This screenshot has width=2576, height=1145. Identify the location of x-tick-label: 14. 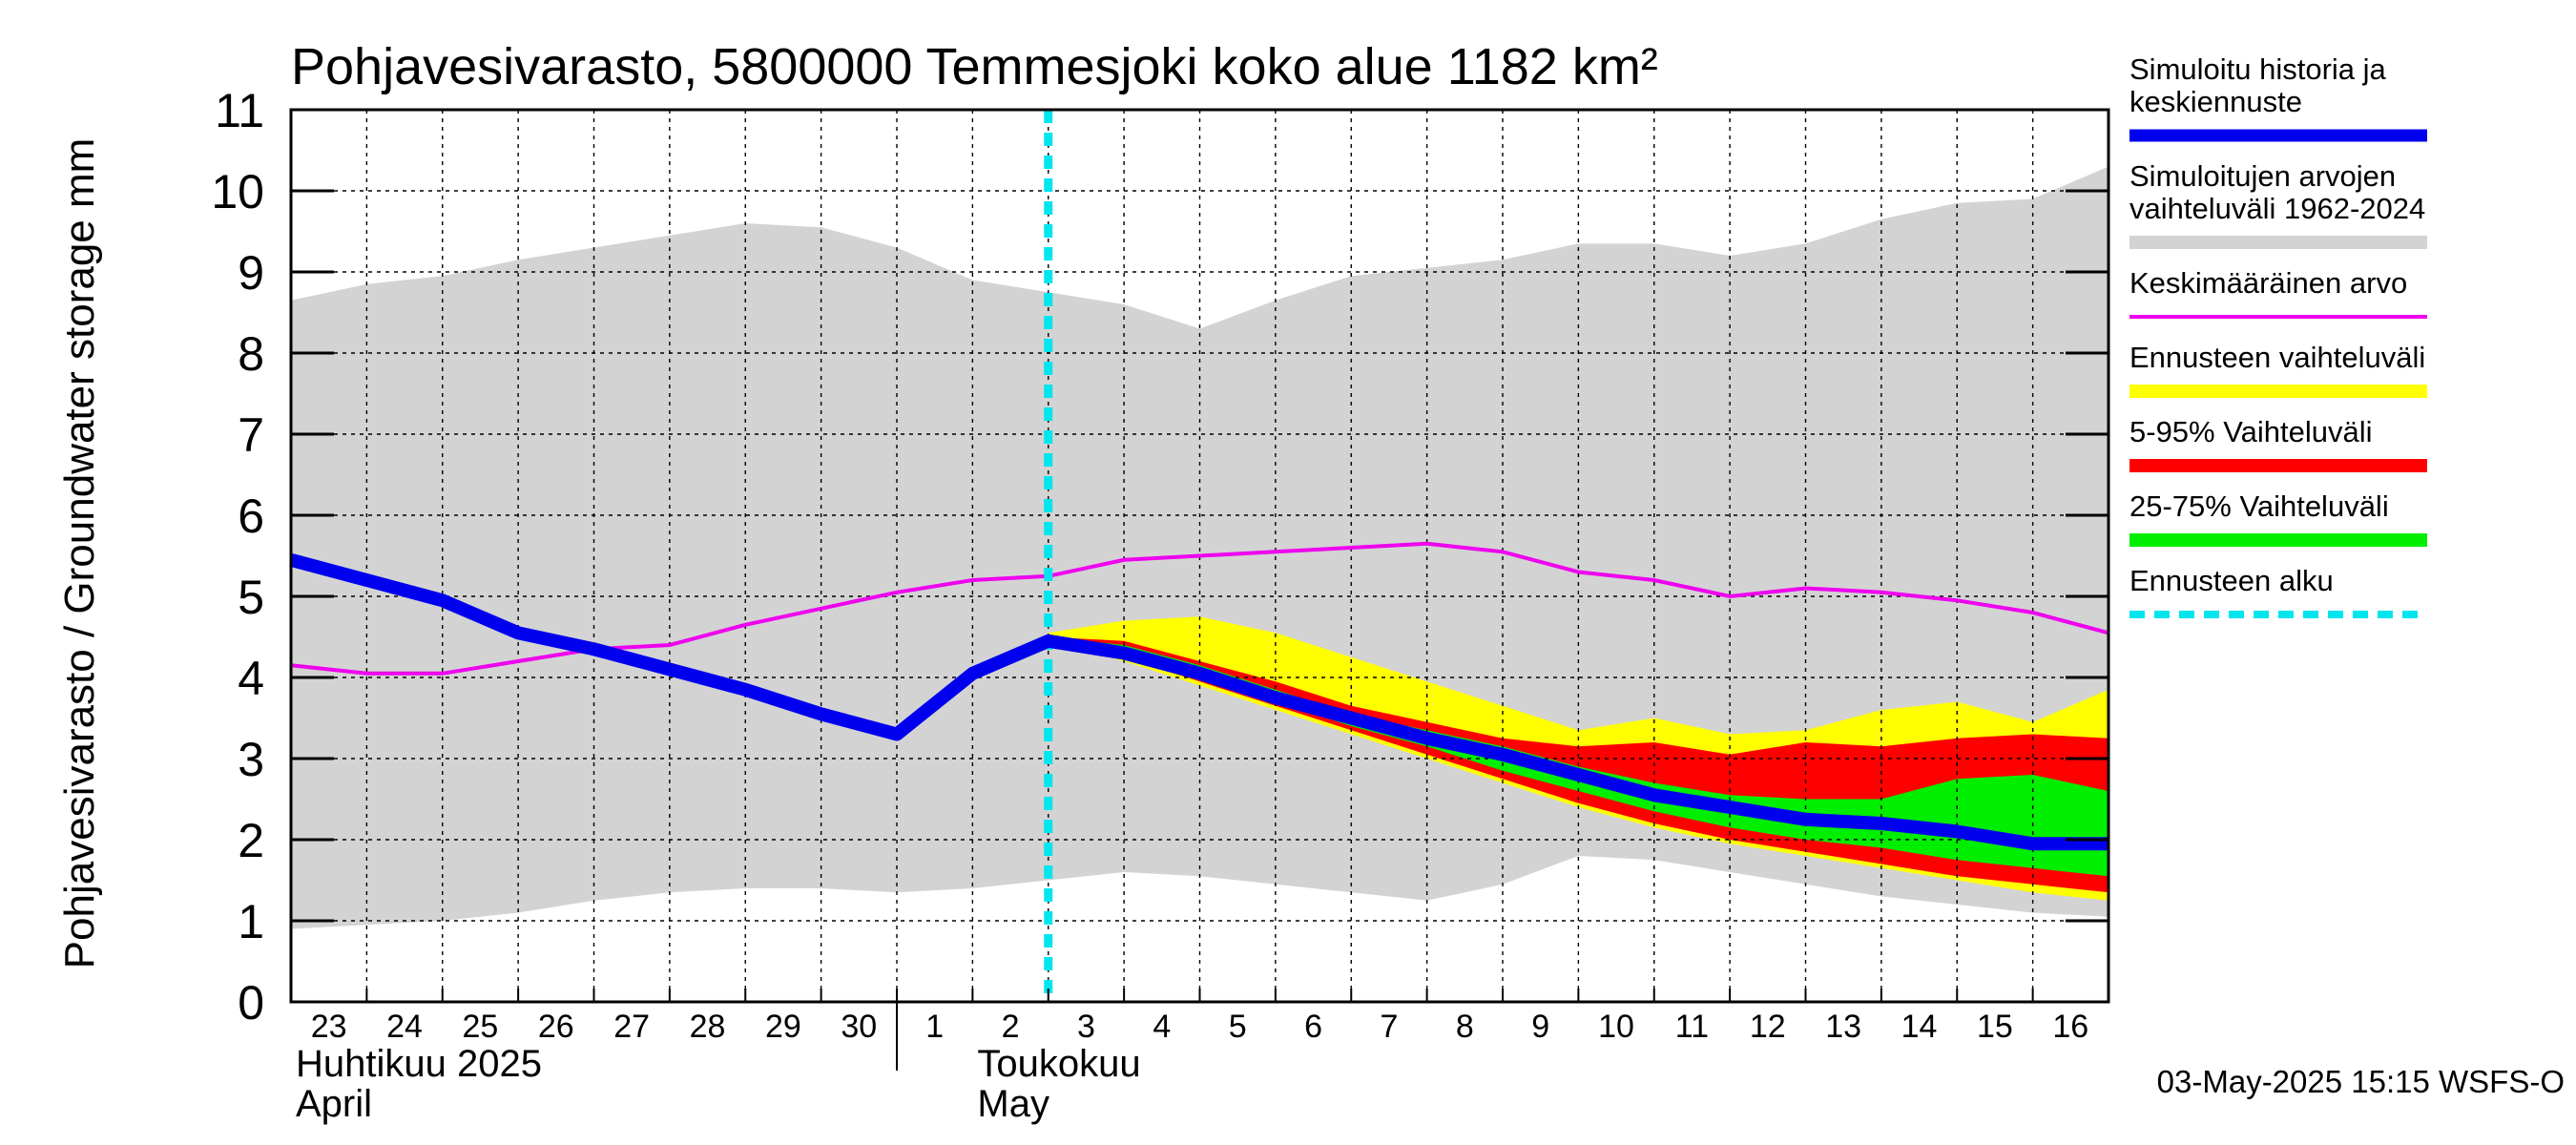
(1919, 1027).